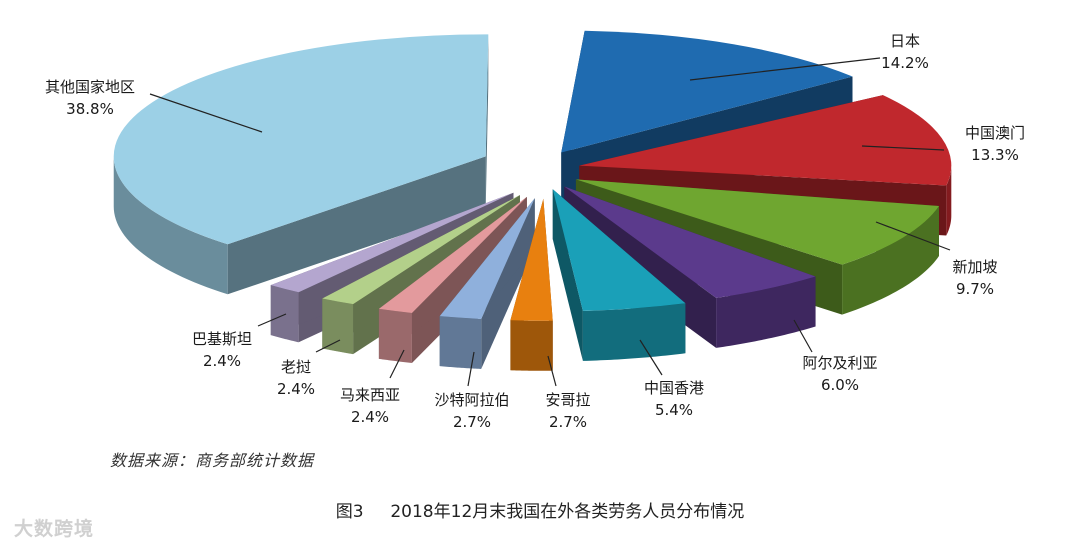 This screenshot has height=551, width=1080. I want to click on pie-slice-9-top, so click(392, 242).